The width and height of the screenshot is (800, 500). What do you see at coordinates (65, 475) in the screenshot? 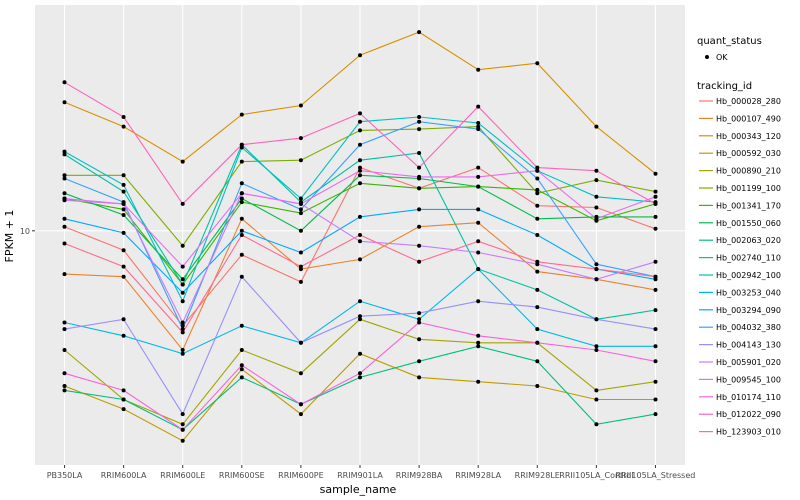
I see `x-tick-label: PB350LA` at bounding box center [65, 475].